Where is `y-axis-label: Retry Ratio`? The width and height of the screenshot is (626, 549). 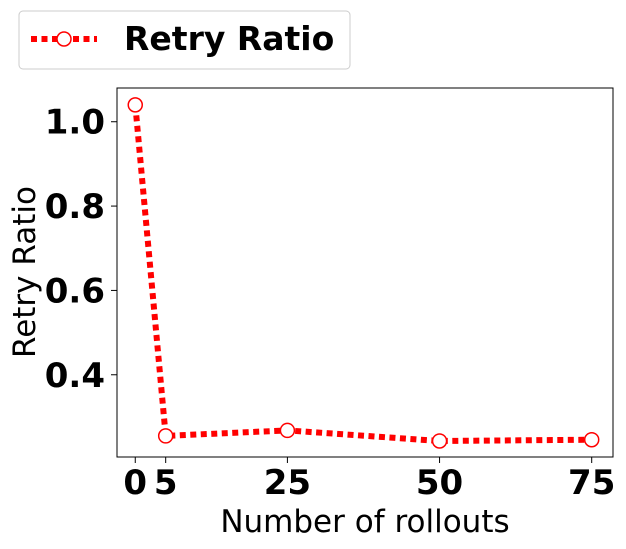 y-axis-label: Retry Ratio is located at coordinates (25, 272).